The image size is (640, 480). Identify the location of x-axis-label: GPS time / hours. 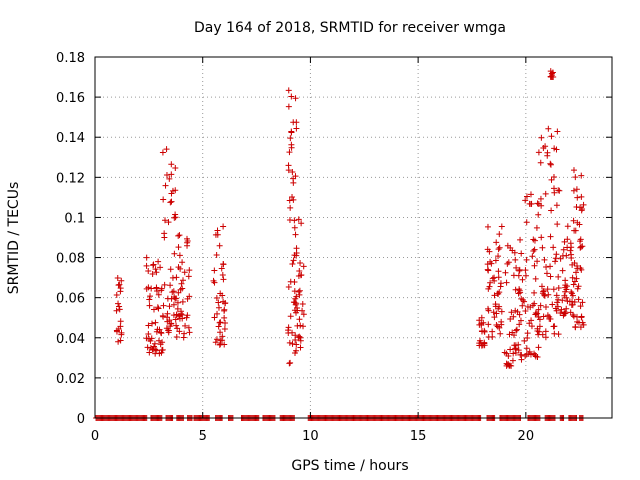
(349, 466).